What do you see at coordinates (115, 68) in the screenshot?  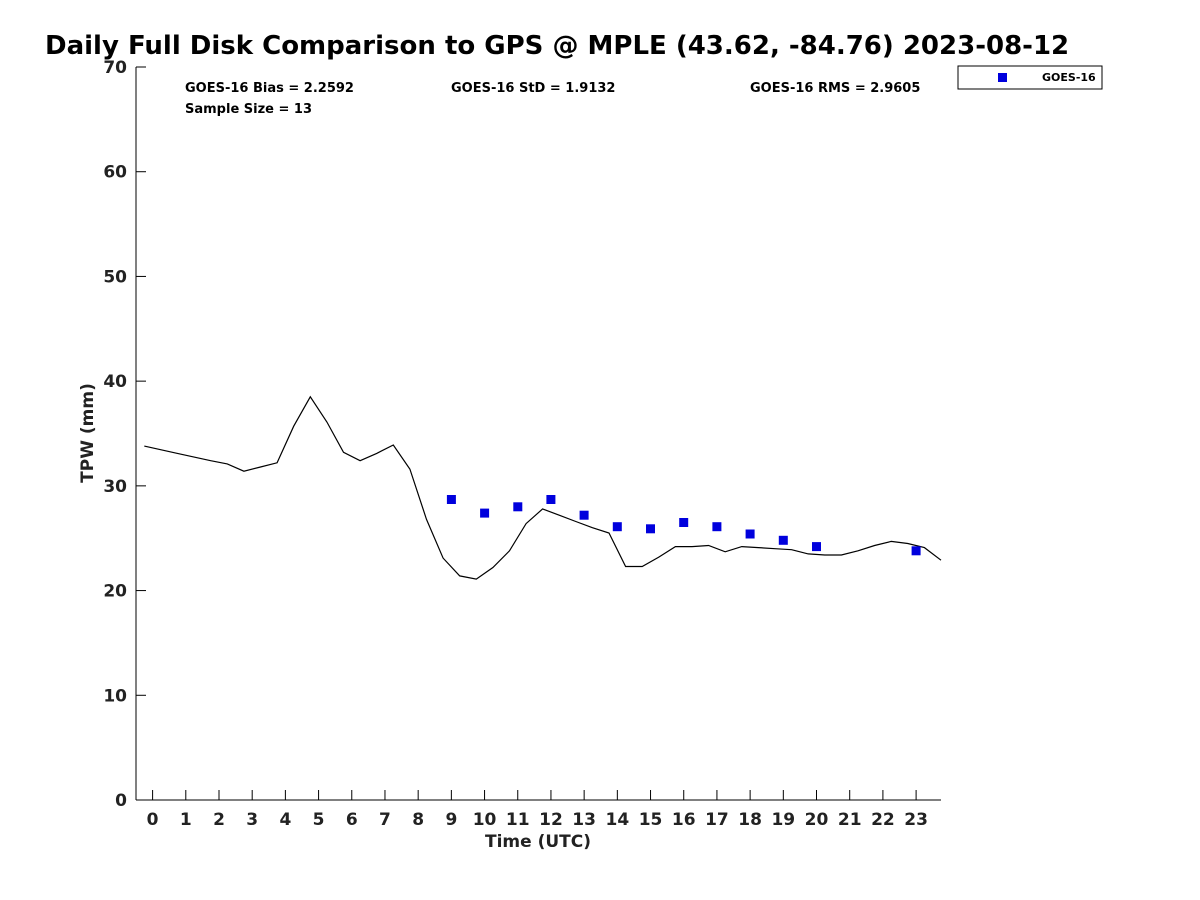 I see `y-tick-label: 70` at bounding box center [115, 68].